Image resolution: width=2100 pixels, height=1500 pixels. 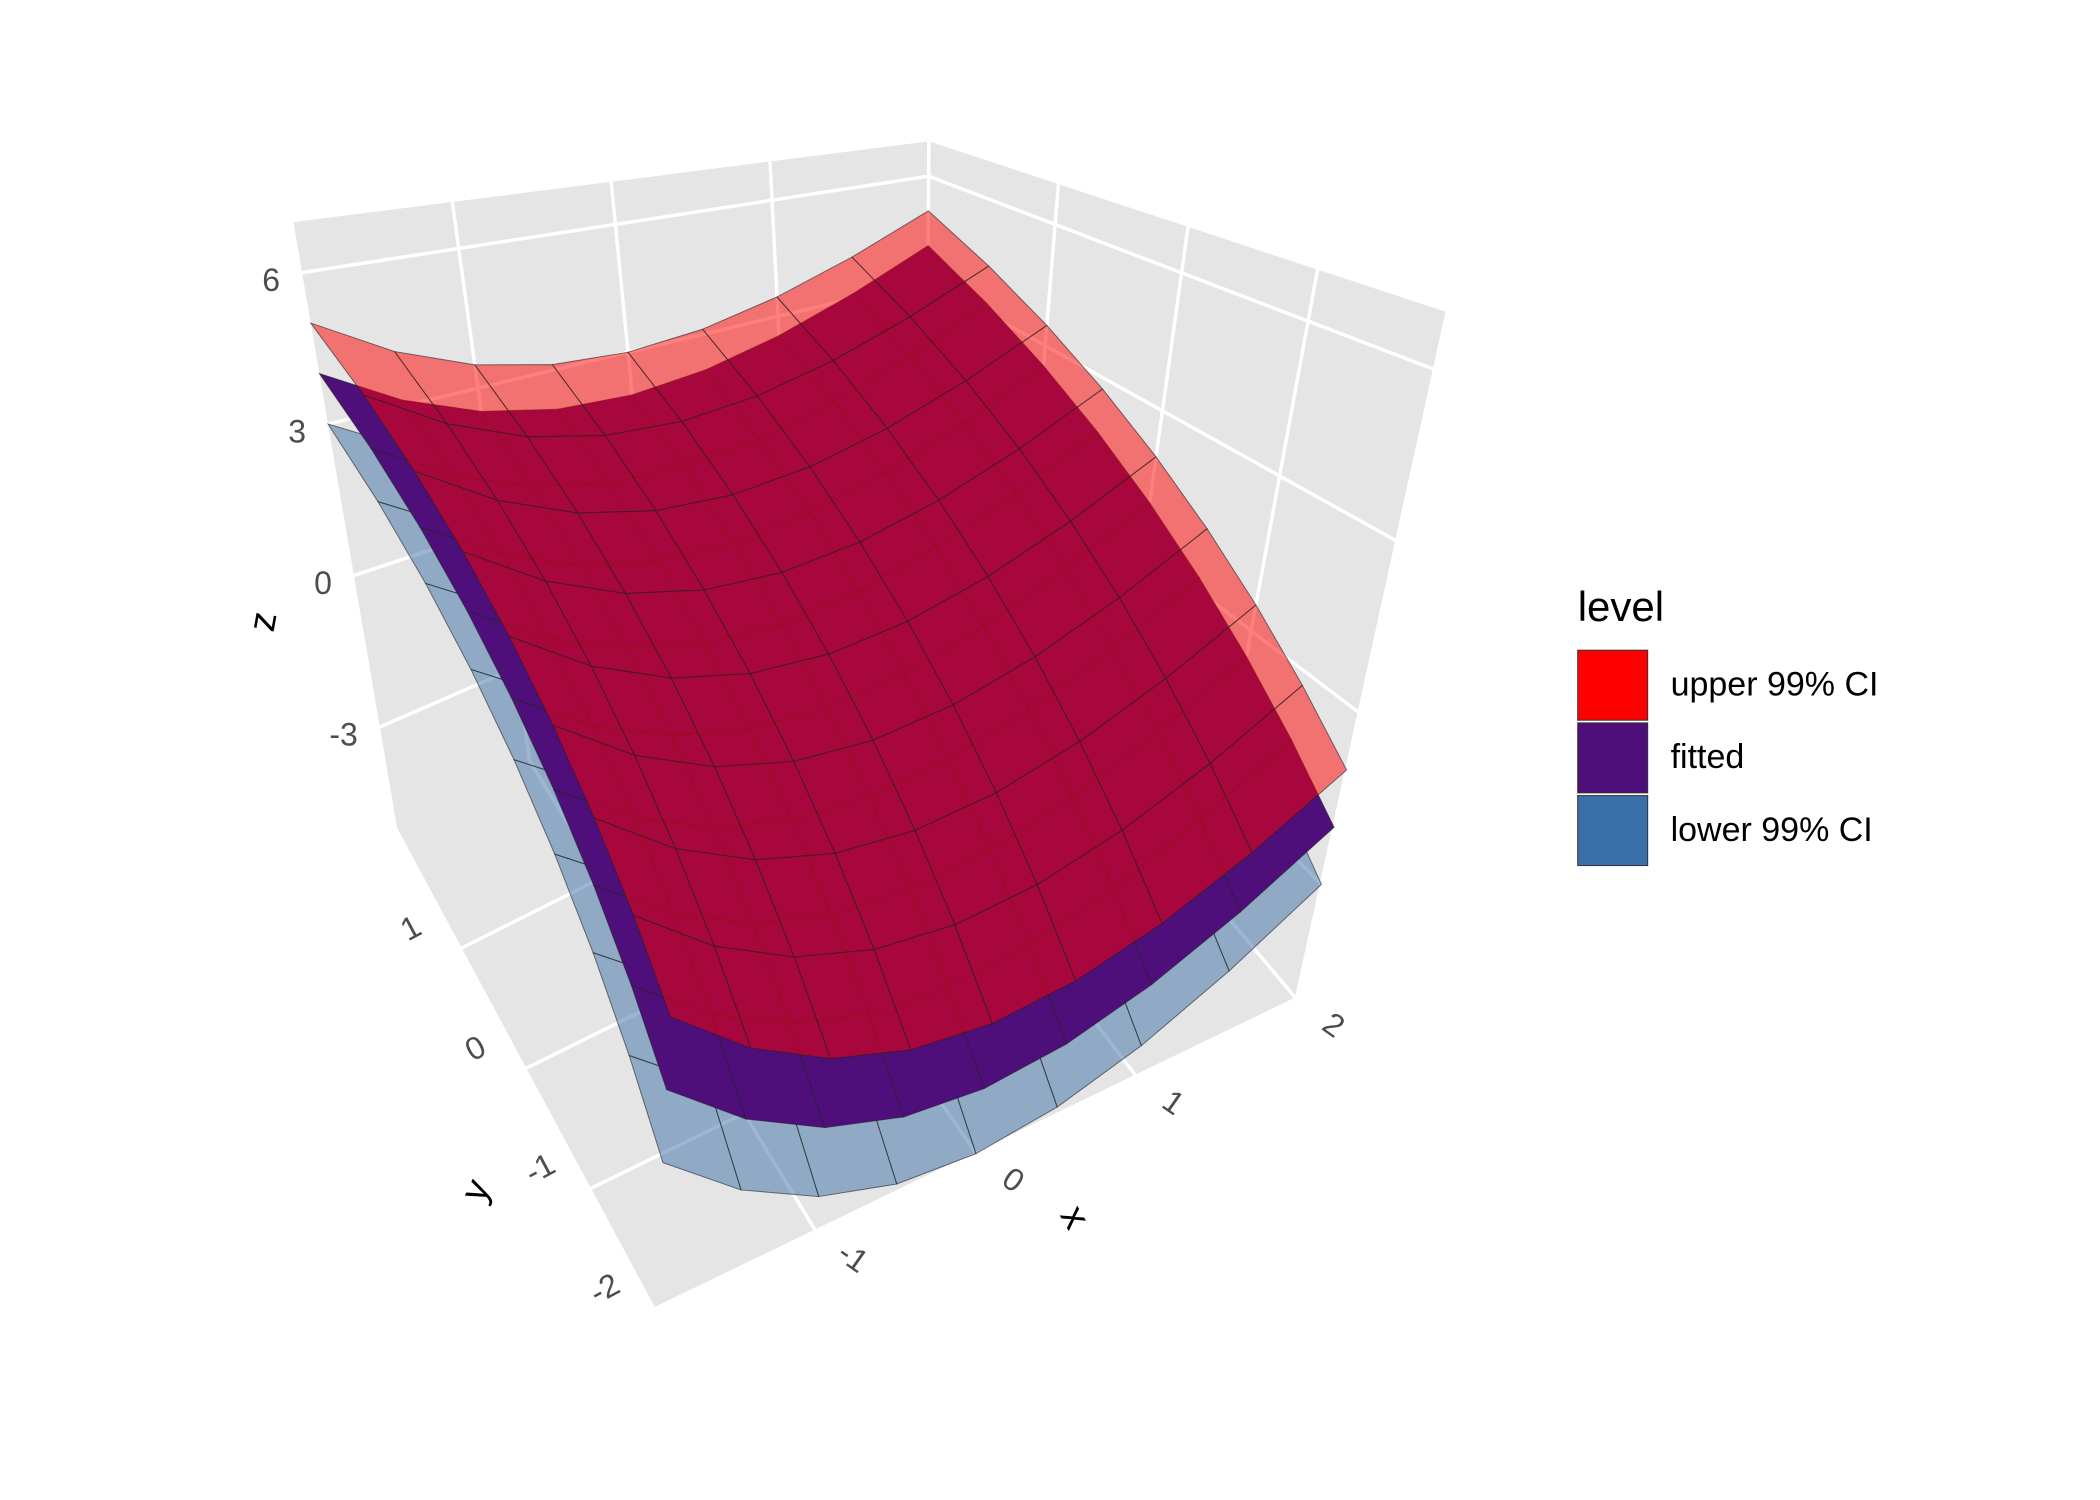 What do you see at coordinates (1621, 606) in the screenshot?
I see `legend-title: level` at bounding box center [1621, 606].